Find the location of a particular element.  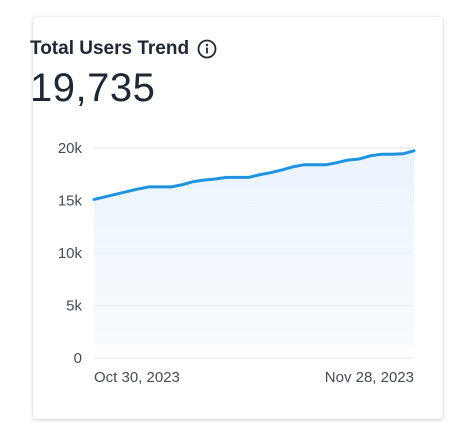

series-line is located at coordinates (254, 175).